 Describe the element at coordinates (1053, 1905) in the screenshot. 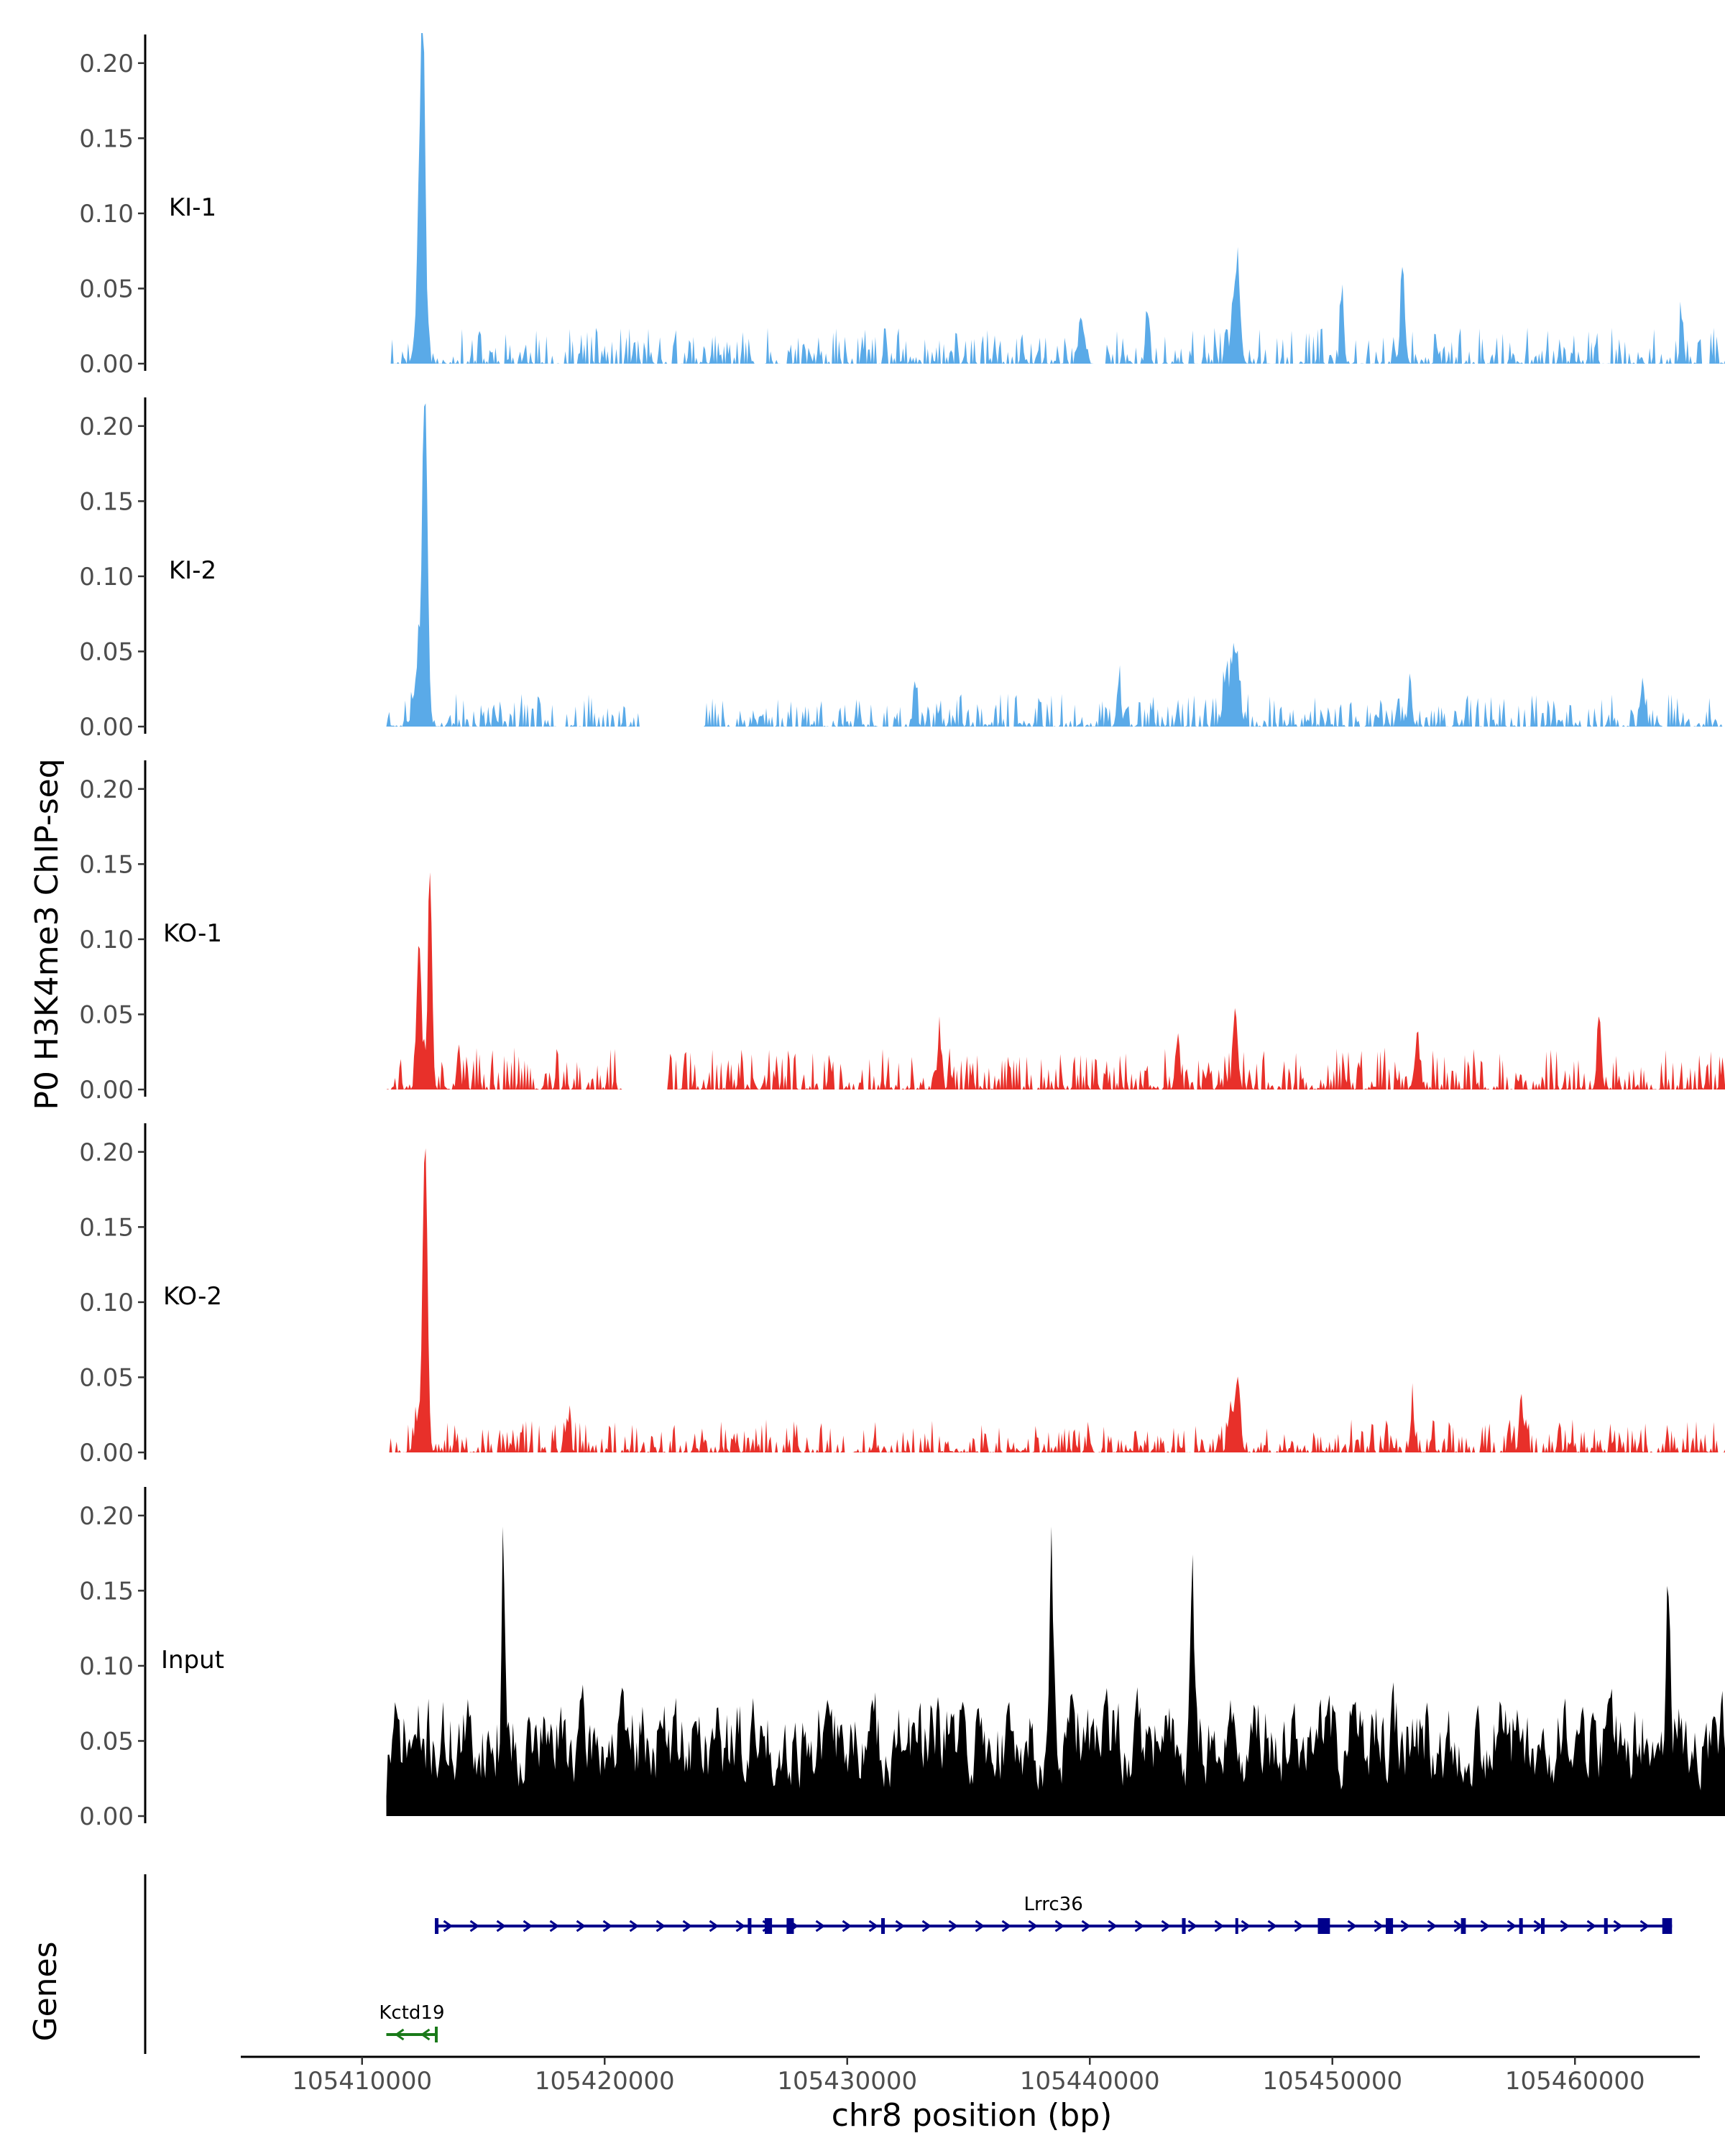

I see `gene-name: Lrrc36` at that location.